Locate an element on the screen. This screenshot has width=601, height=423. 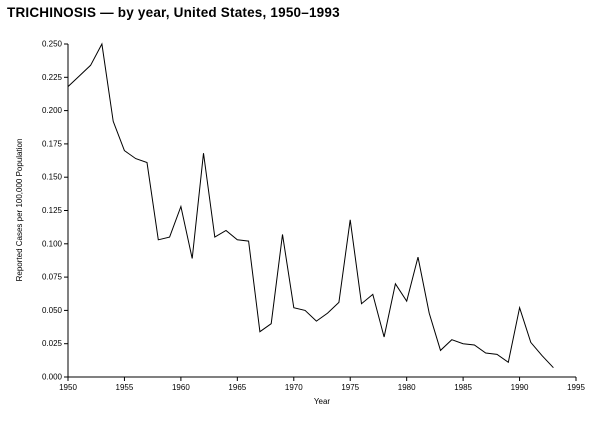
x-tick-label: 1965 is located at coordinates (237, 387).